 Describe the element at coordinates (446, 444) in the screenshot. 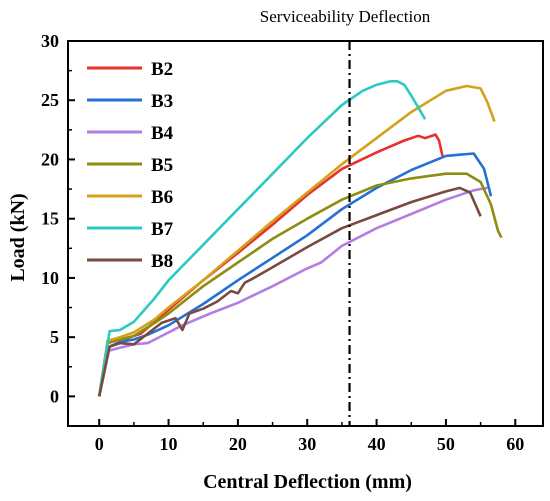

I see `x-tick-label: 50` at that location.